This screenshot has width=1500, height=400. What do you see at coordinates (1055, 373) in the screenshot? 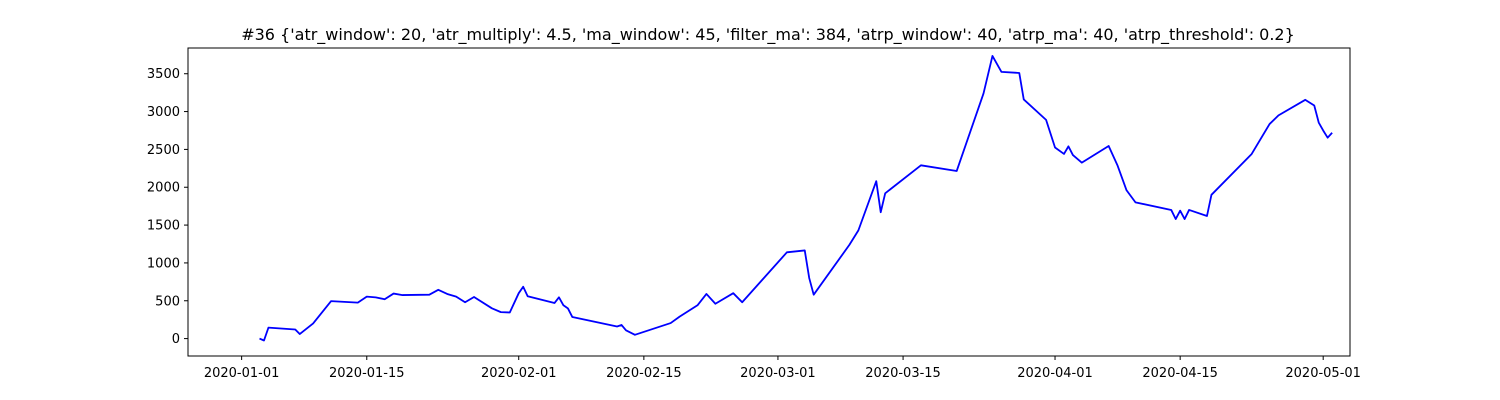
I see `x-tick-label: 2020-04-01` at bounding box center [1055, 373].